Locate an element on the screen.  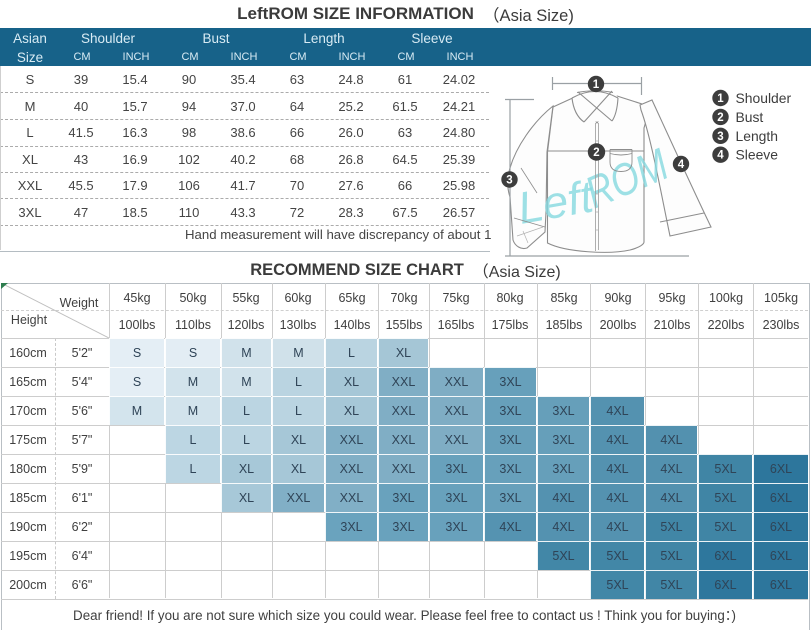
svg-text: Bust is located at coordinates (750, 117).